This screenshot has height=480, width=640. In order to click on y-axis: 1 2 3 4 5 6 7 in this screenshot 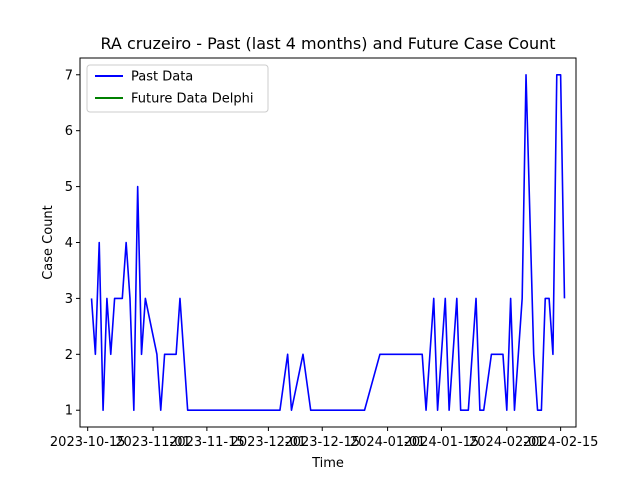, I will do `click(72, 243)`.